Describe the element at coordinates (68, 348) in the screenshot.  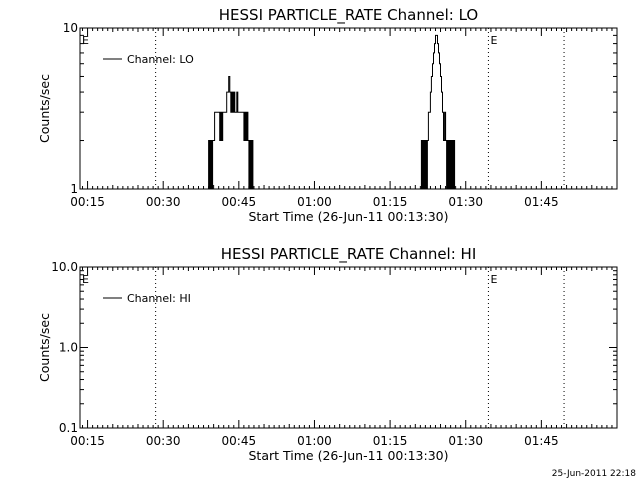
I see `y-tick-label: 1.0` at that location.